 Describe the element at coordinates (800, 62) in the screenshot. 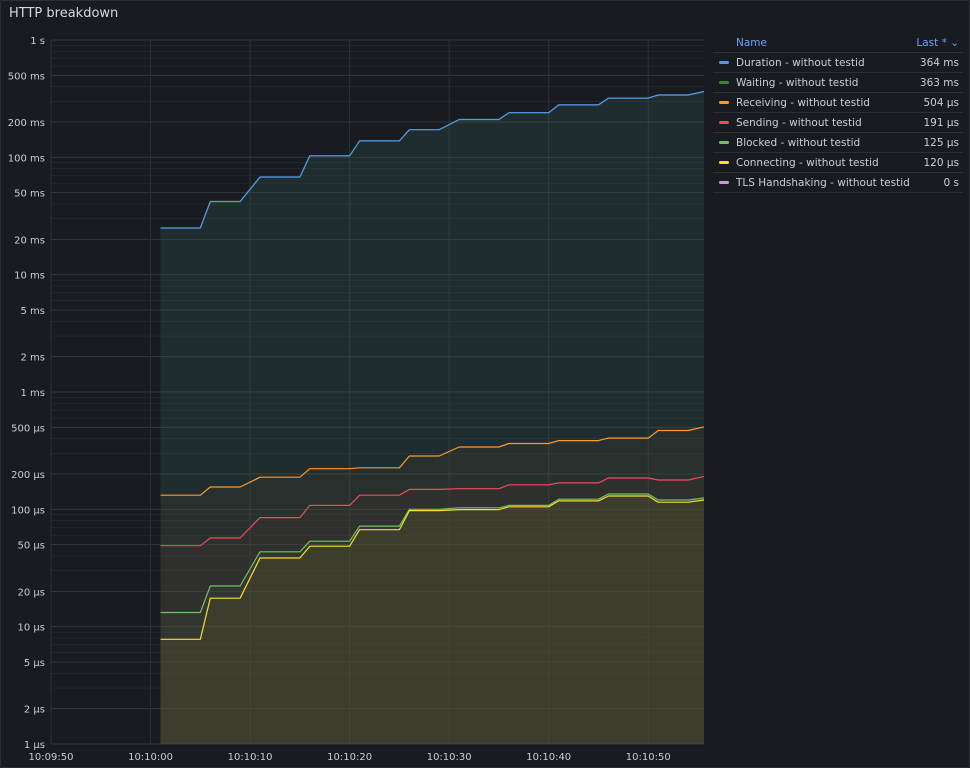

I see `legend-item-name: Duration - without testid` at that location.